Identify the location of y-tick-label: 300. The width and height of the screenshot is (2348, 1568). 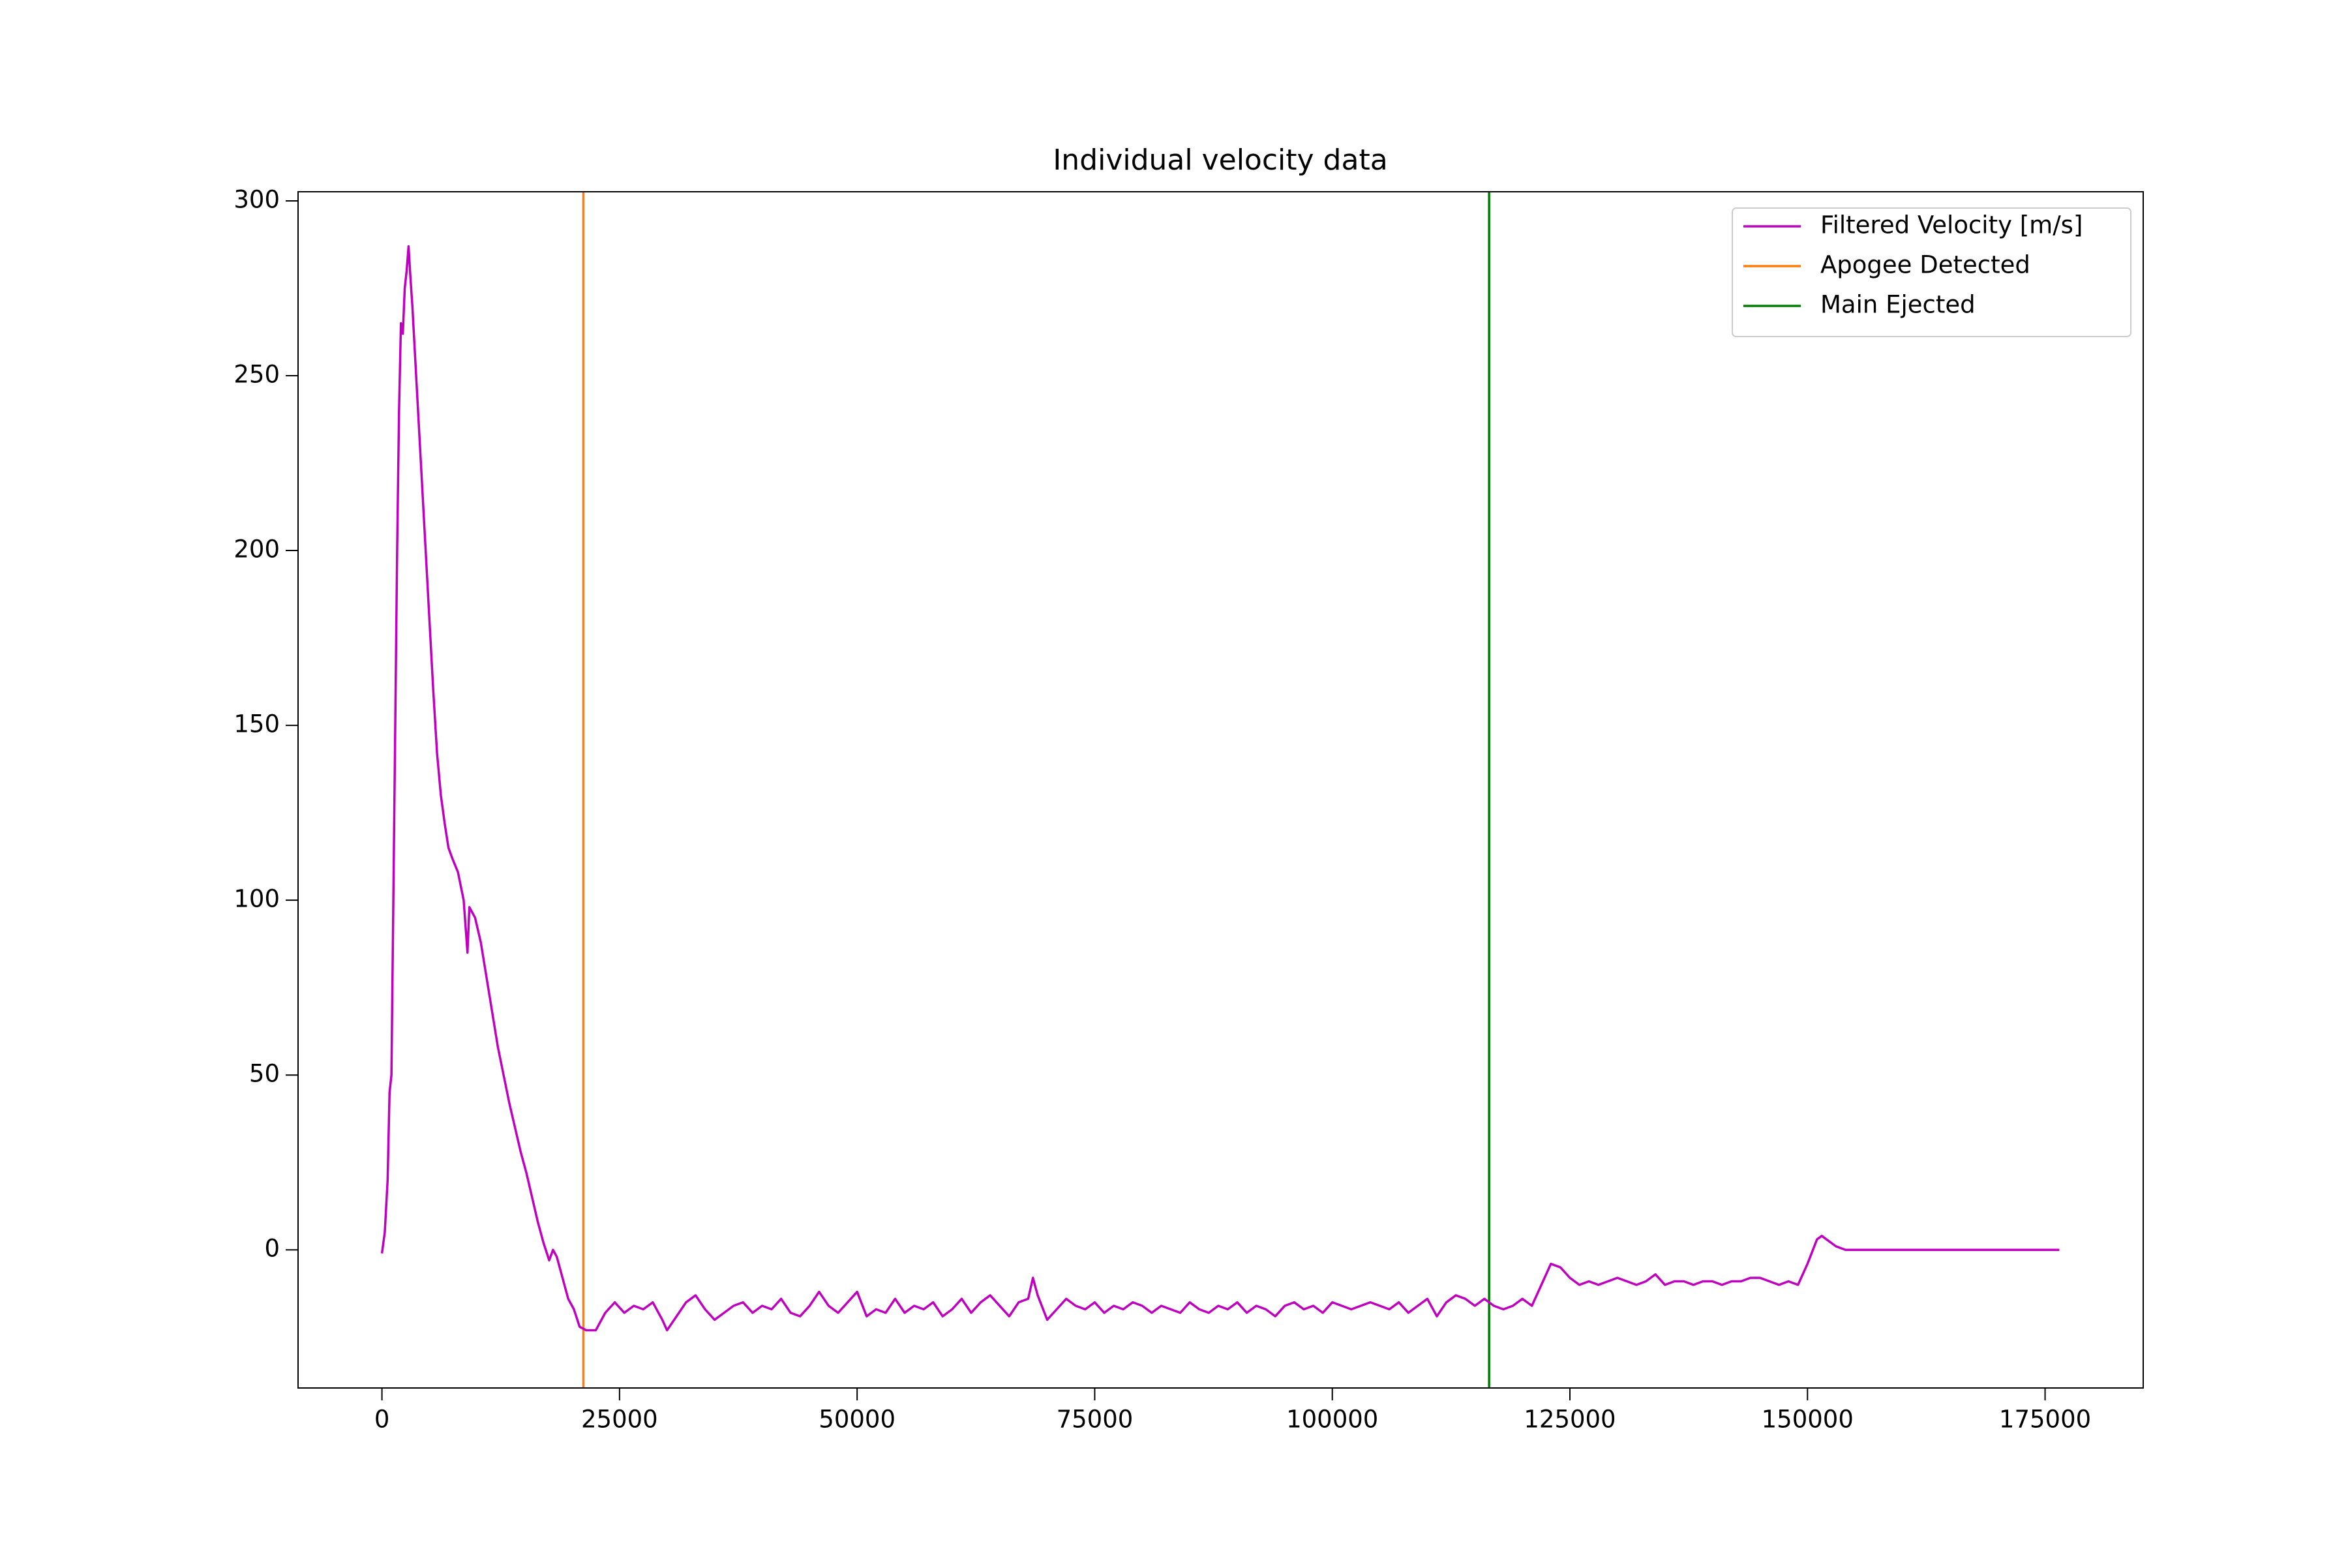
(256, 199).